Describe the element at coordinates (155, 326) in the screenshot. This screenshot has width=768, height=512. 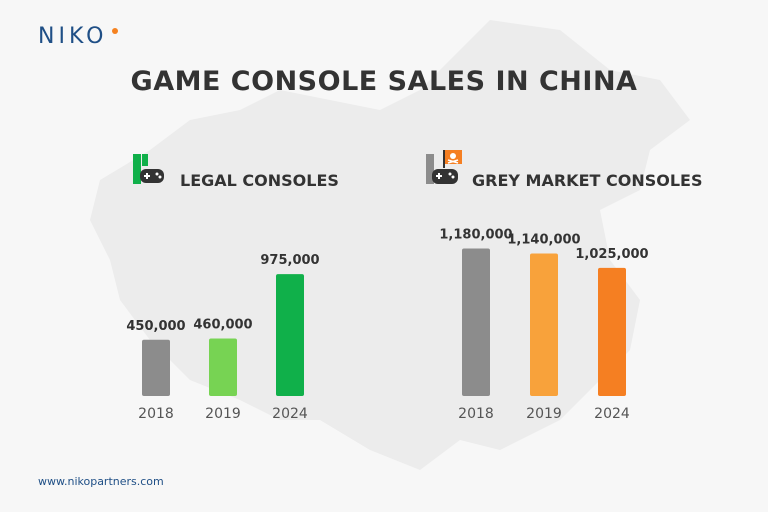
I see `legal-value-label-2018: 450,000` at that location.